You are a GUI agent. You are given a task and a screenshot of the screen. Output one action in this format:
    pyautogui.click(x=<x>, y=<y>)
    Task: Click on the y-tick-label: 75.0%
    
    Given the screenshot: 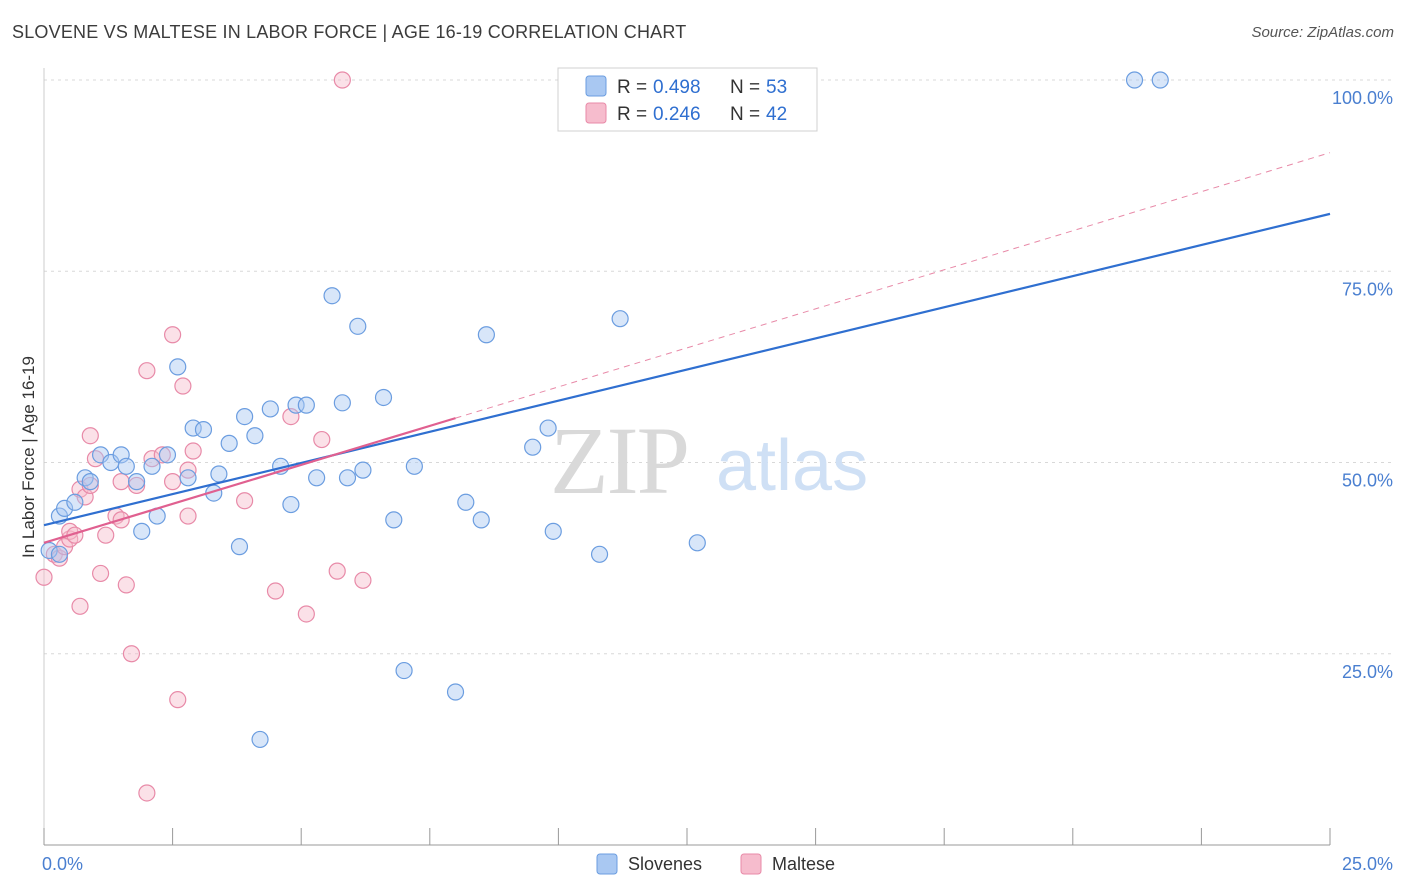 What is the action you would take?
    pyautogui.click(x=1367, y=289)
    